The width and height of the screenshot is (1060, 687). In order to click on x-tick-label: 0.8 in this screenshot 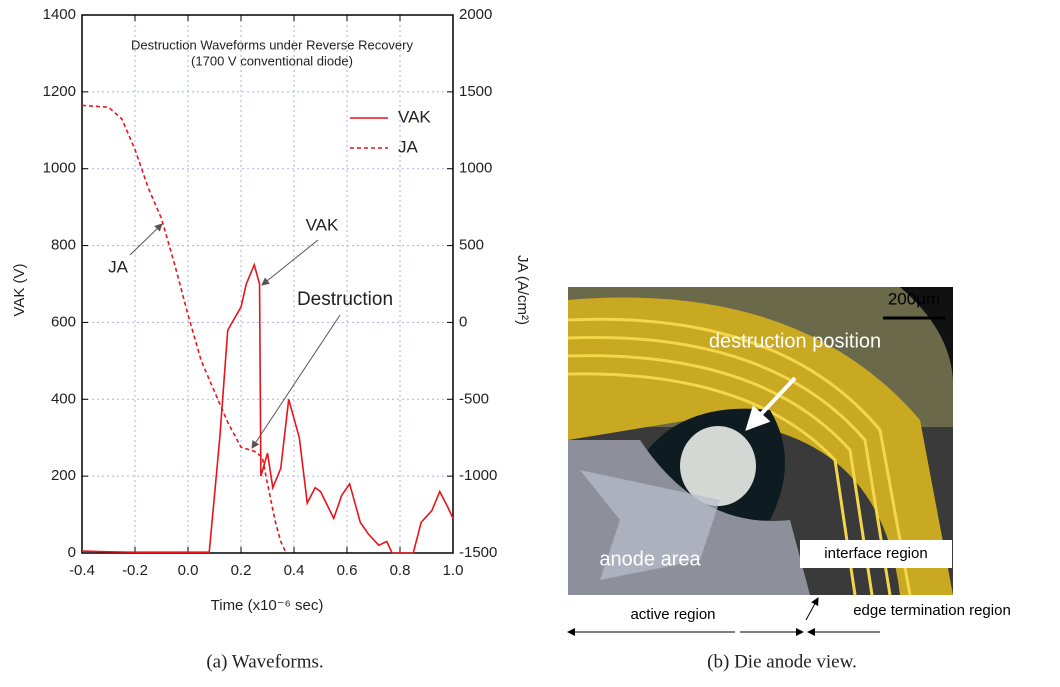, I will do `click(400, 570)`.